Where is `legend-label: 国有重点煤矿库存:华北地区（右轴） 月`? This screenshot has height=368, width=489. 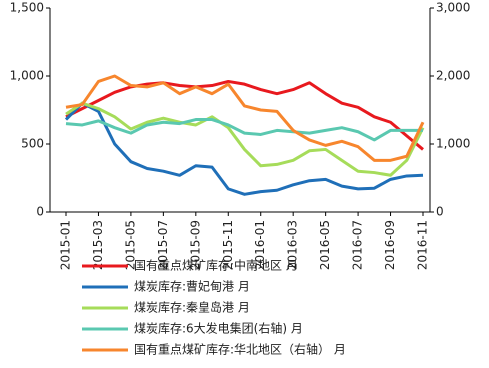 legend-label: 国有重点煤矿库存:华北地区（右轴） 月 is located at coordinates (240, 349).